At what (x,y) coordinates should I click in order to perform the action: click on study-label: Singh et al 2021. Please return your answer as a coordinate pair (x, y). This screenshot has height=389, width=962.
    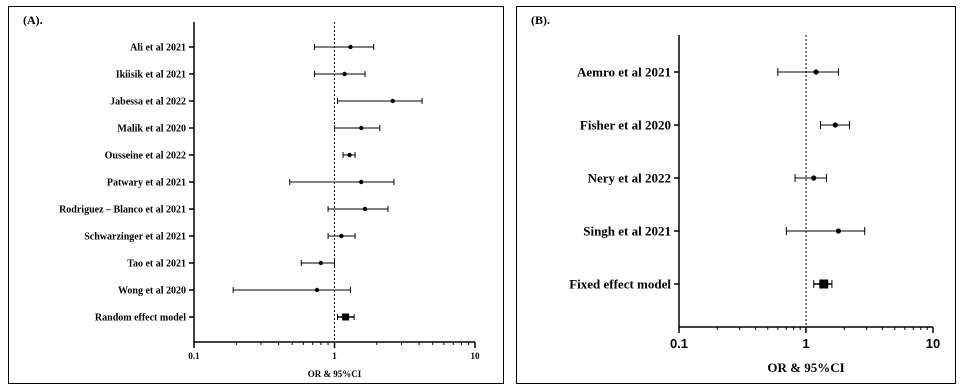
    Looking at the image, I should click on (627, 231).